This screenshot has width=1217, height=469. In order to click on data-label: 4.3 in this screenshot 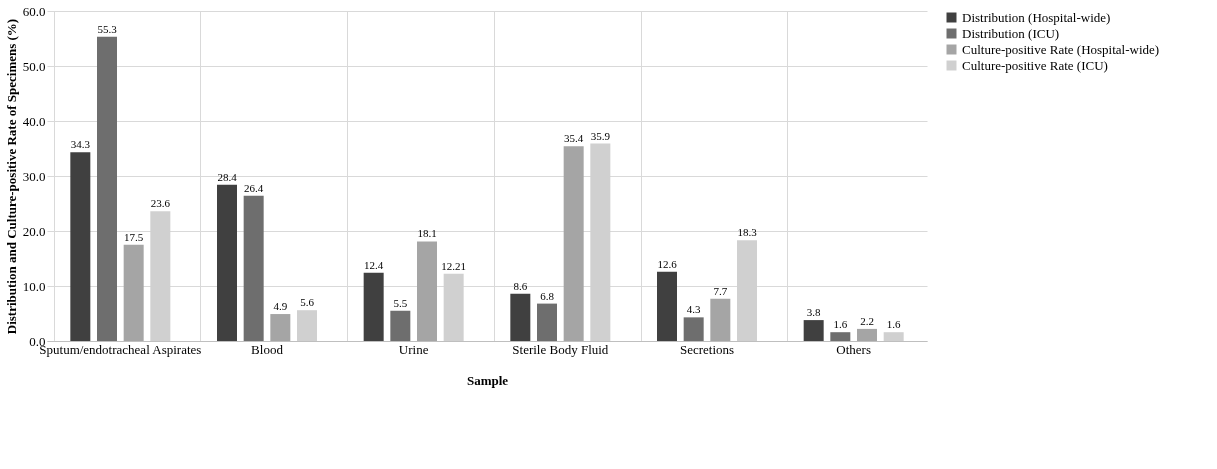, I will do `click(694, 309)`.